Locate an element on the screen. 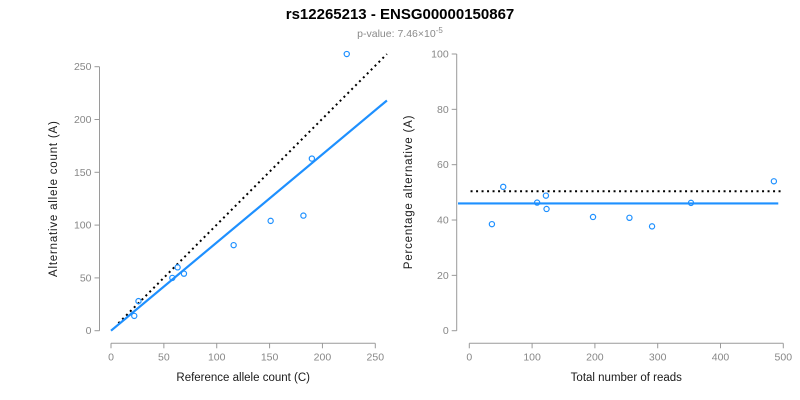 This screenshot has height=400, width=800. x-axis-tick-label: 50 is located at coordinates (164, 357).